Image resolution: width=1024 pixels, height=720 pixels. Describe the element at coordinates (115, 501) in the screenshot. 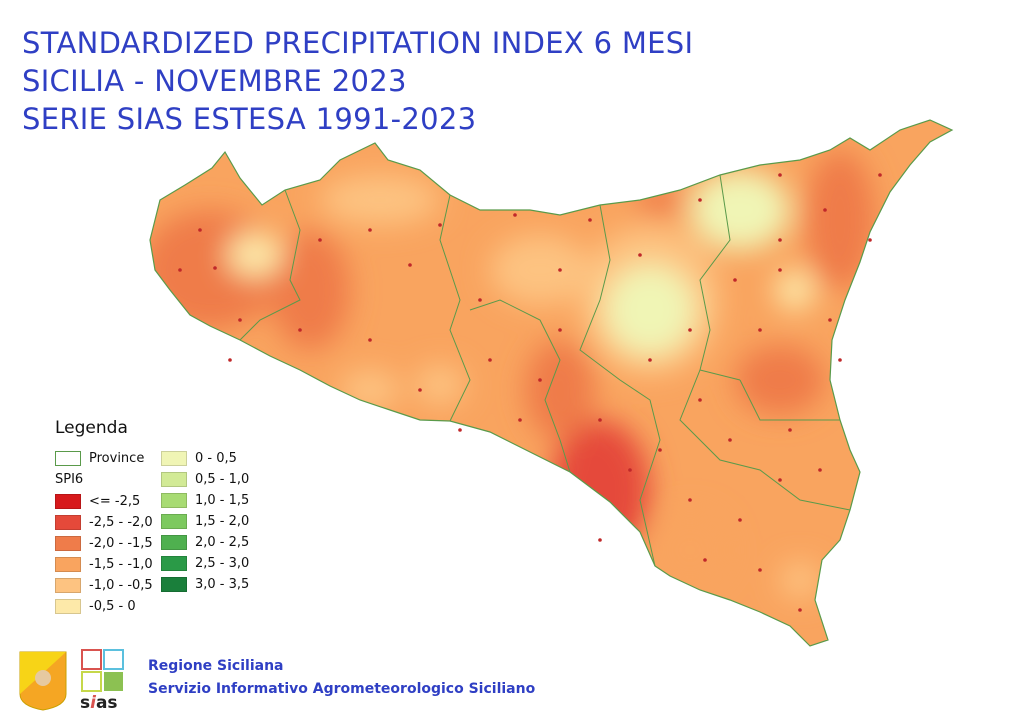

I see `legend-class-label: <= -2,5` at that location.